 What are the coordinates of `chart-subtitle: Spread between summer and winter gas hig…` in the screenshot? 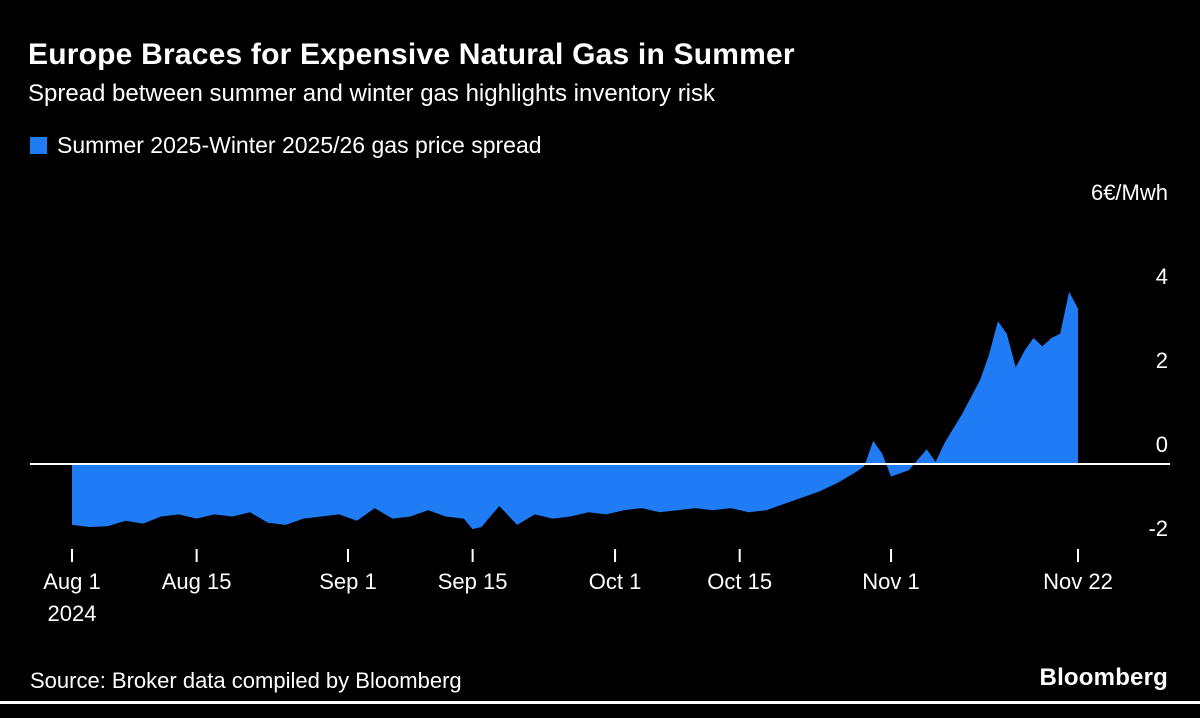 It's located at (372, 93).